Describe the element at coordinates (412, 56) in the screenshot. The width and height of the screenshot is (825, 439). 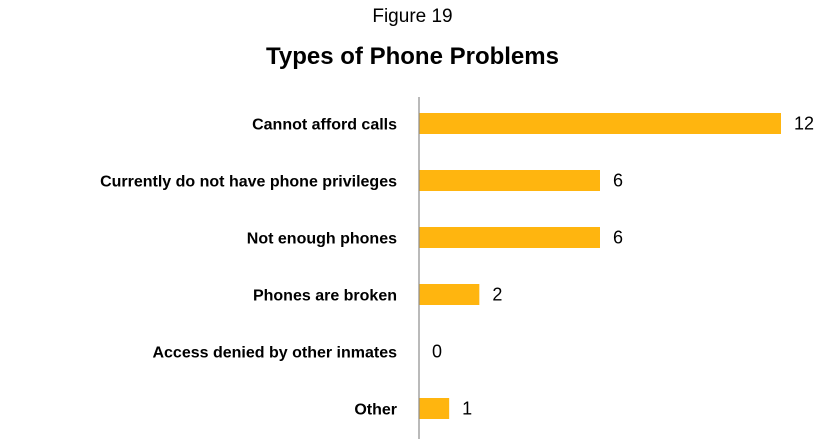
I see `chart-title: Types of Phone Problems` at that location.